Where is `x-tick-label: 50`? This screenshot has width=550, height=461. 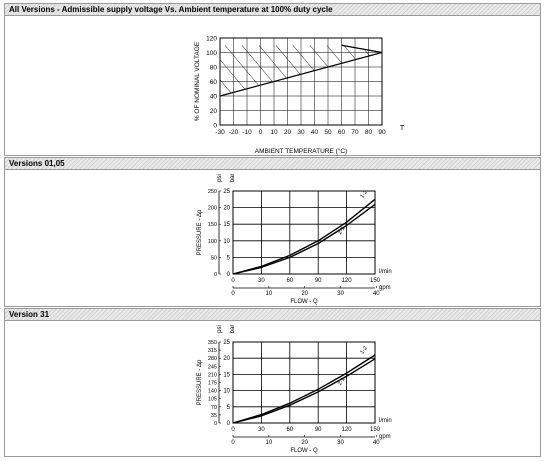
x-tick-label: 50 is located at coordinates (328, 132).